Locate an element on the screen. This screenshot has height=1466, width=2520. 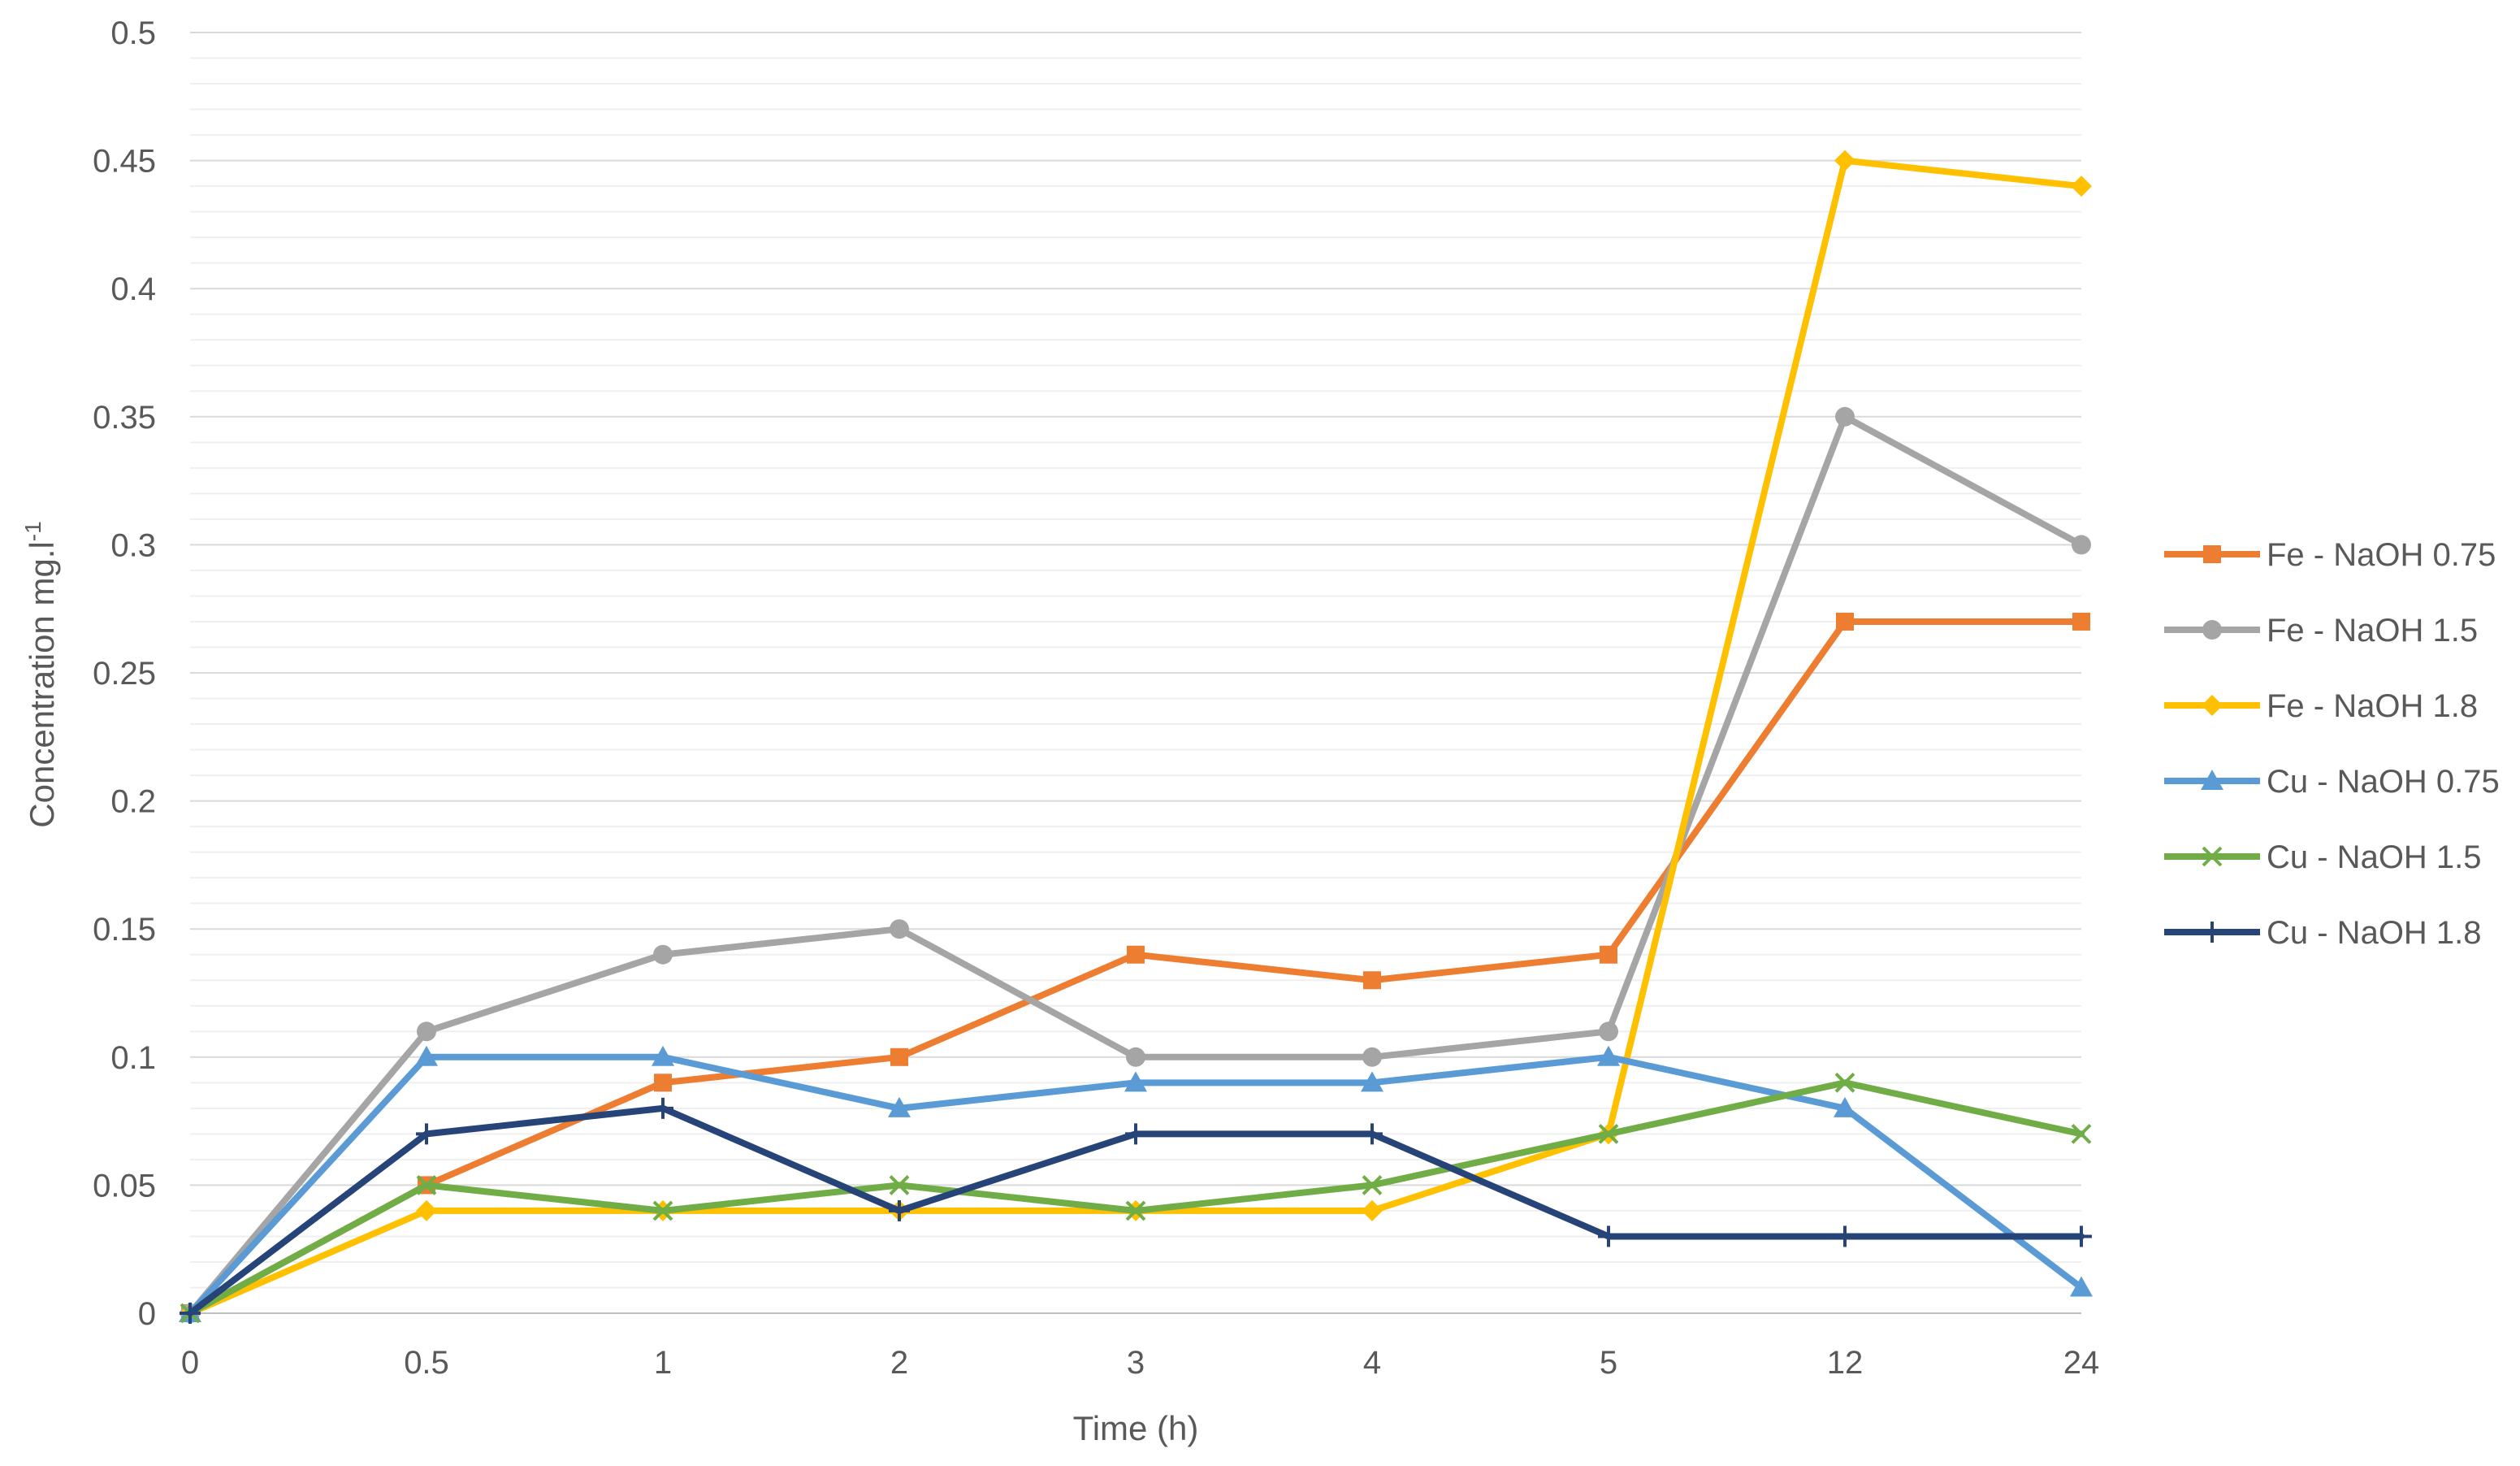
legend-label: Cu - NaOH 0.75 is located at coordinates (2384, 782).